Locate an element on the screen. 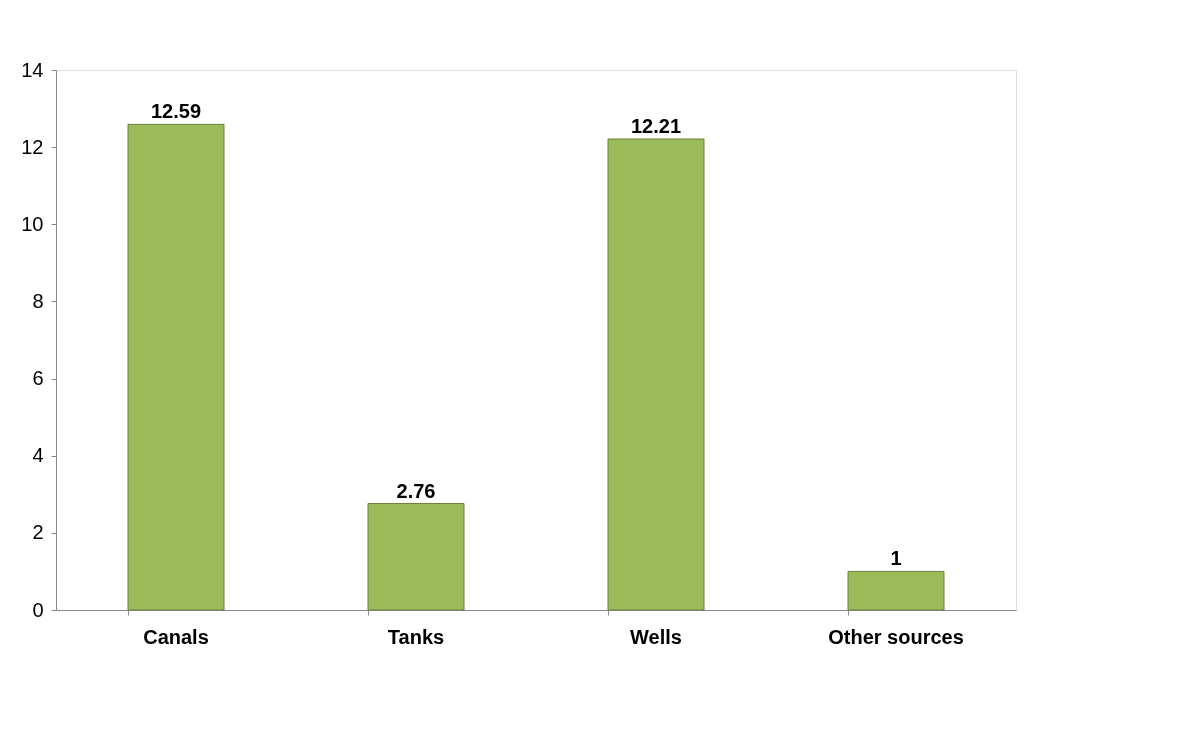 This screenshot has width=1192, height=736. y-tick-label: 12 is located at coordinates (32, 146).